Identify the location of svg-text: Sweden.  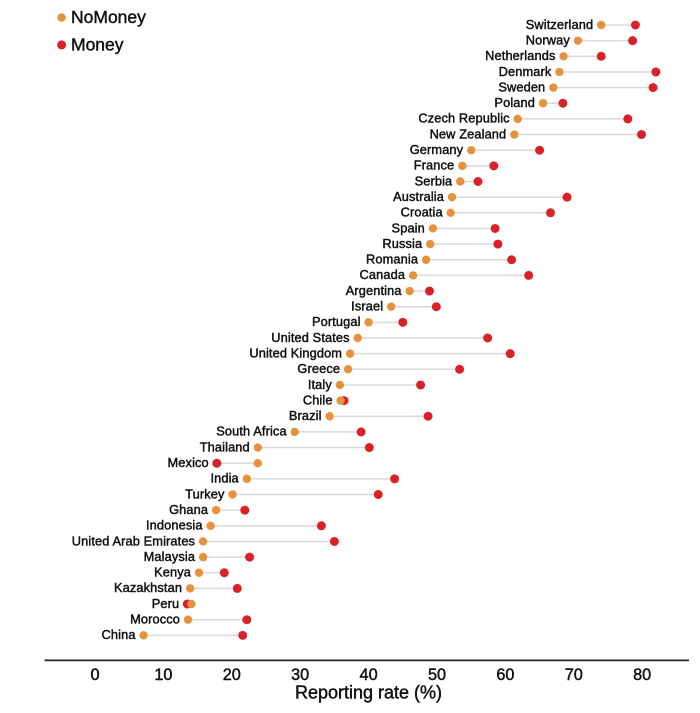
(521, 86).